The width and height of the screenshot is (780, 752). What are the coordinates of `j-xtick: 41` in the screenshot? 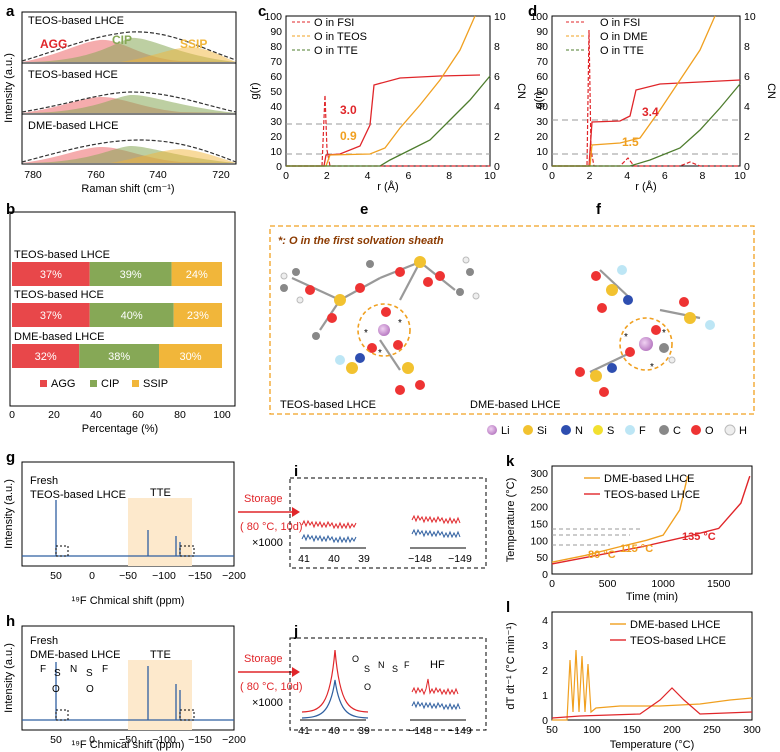 It's located at (304, 731).